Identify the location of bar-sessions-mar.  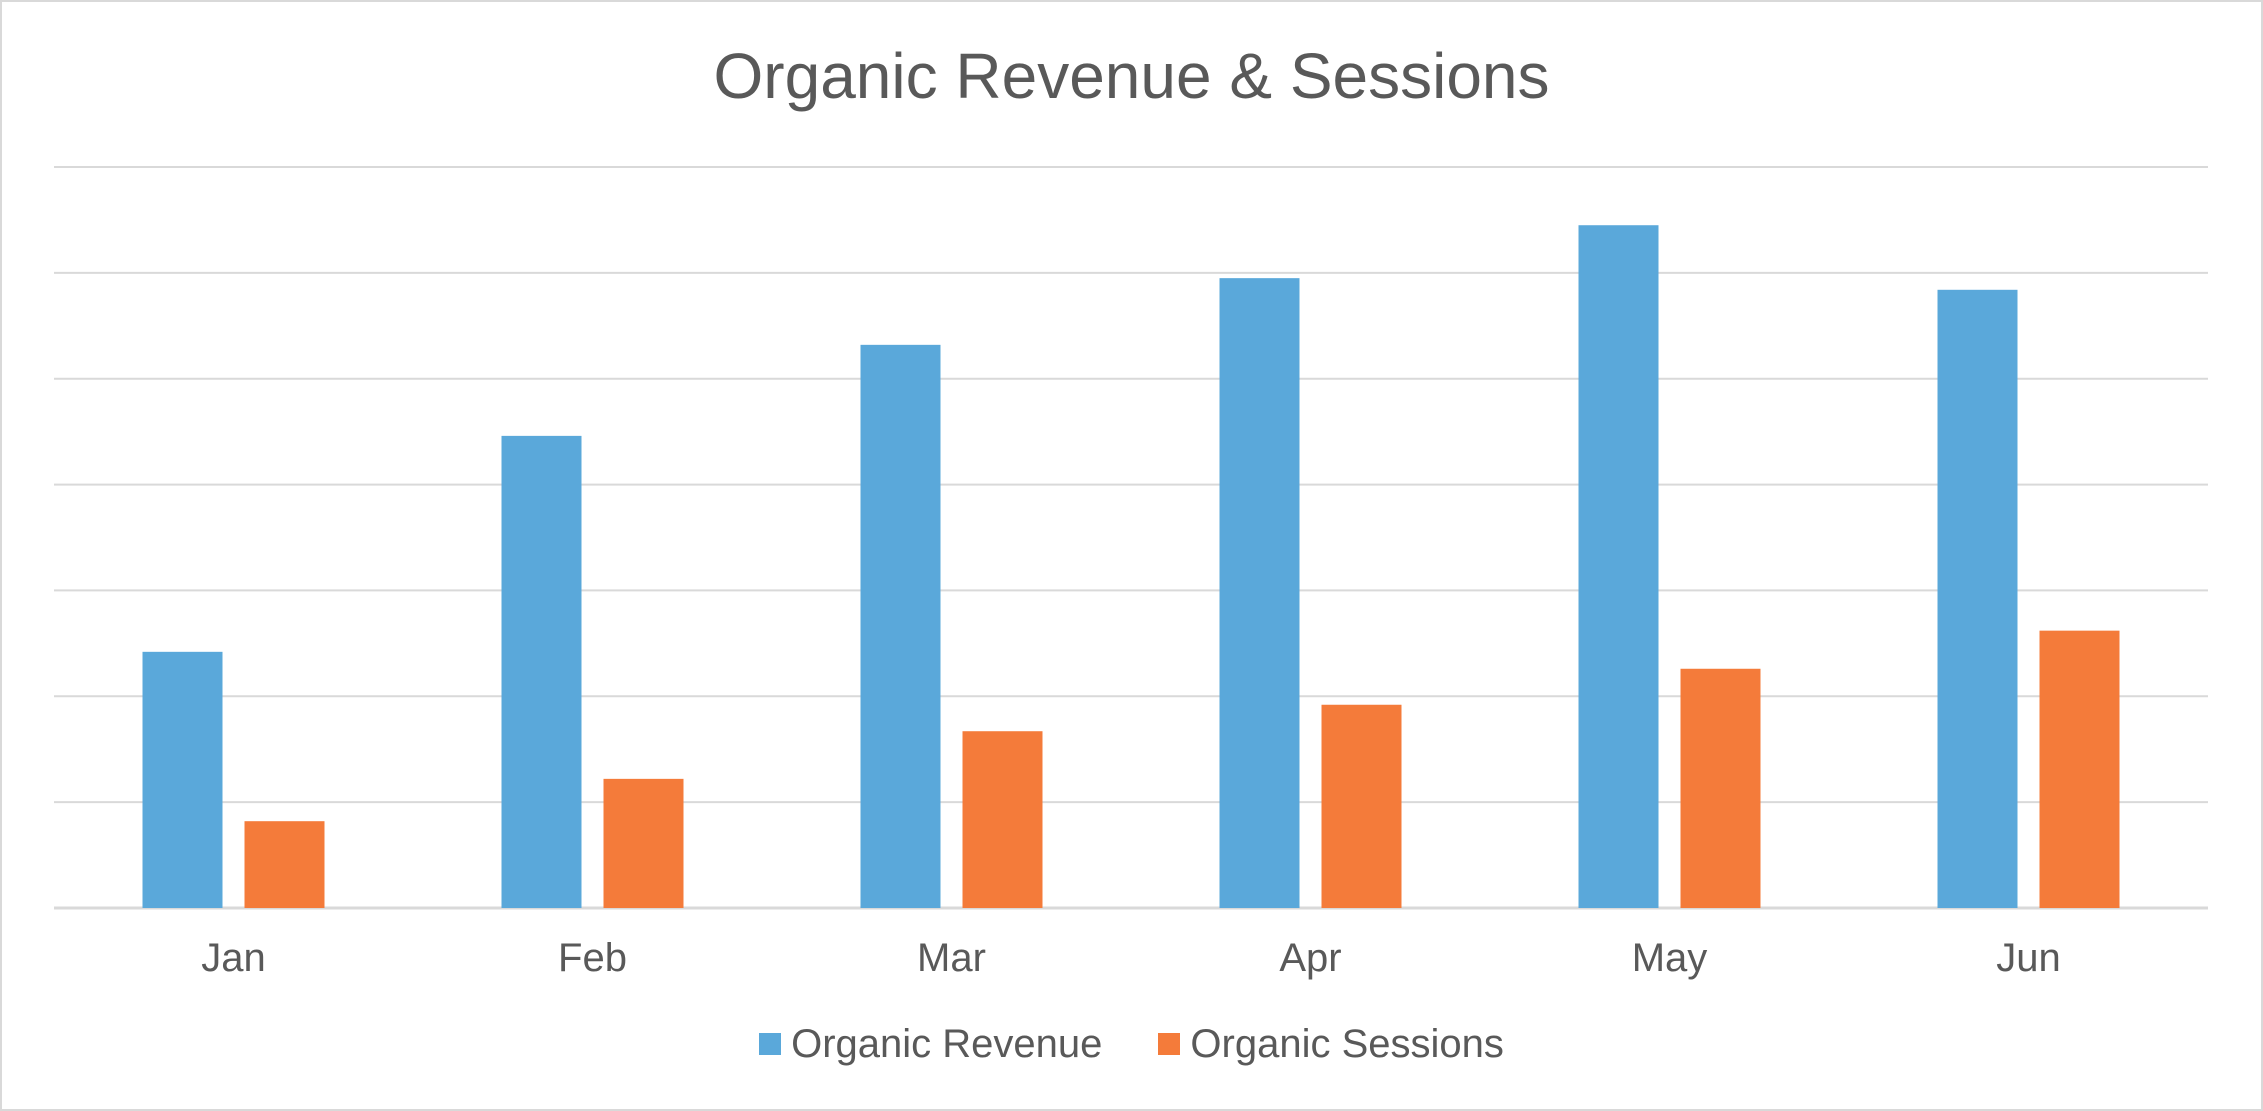
(1002, 819).